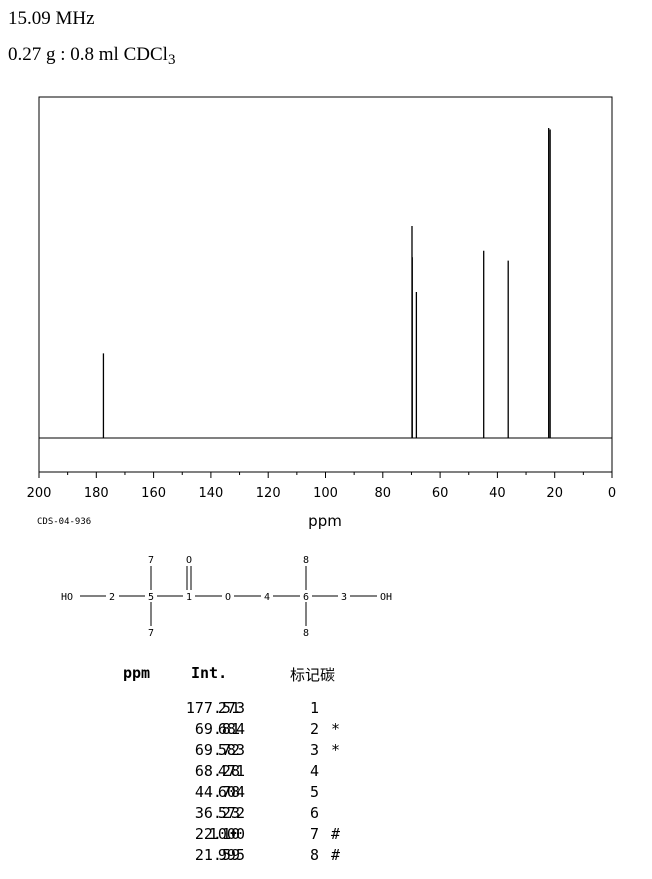 The height and width of the screenshot is (879, 652). I want to click on atom-c3: 3, so click(344, 597).